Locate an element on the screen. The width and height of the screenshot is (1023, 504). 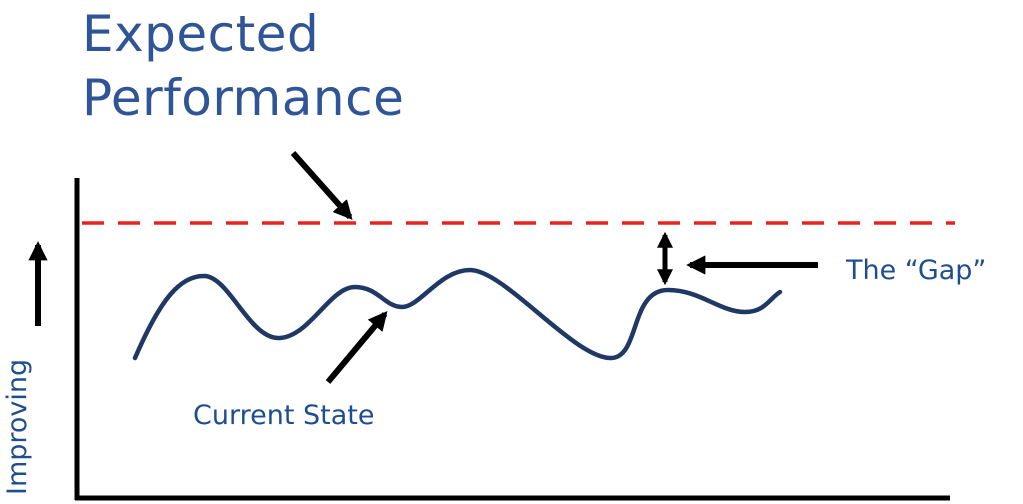
gap-label: The “Gap” is located at coordinates (916, 270).